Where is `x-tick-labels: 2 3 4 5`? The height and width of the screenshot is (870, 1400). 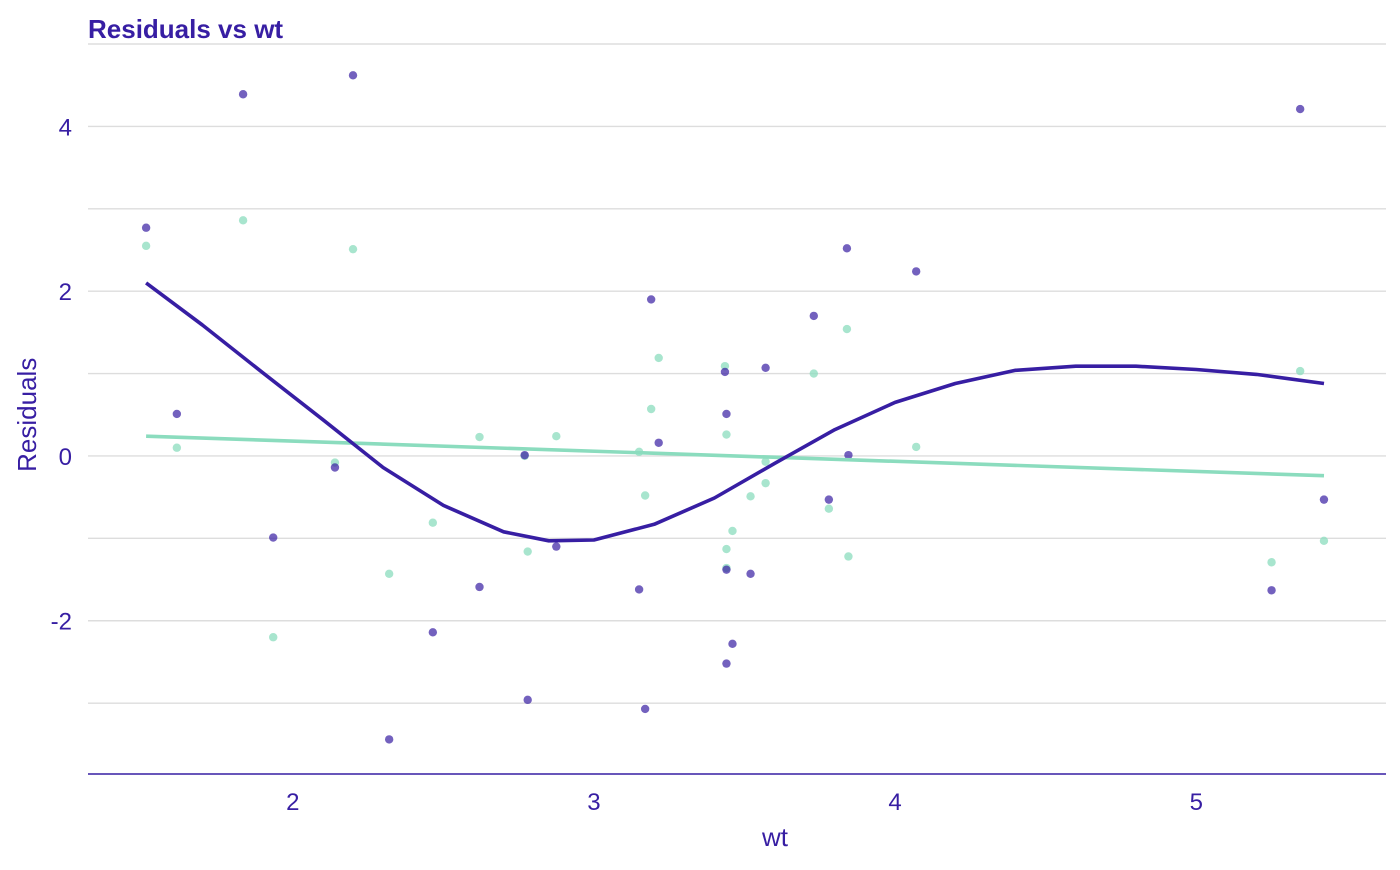
x-tick-labels: 2 3 4 5 is located at coordinates (744, 802).